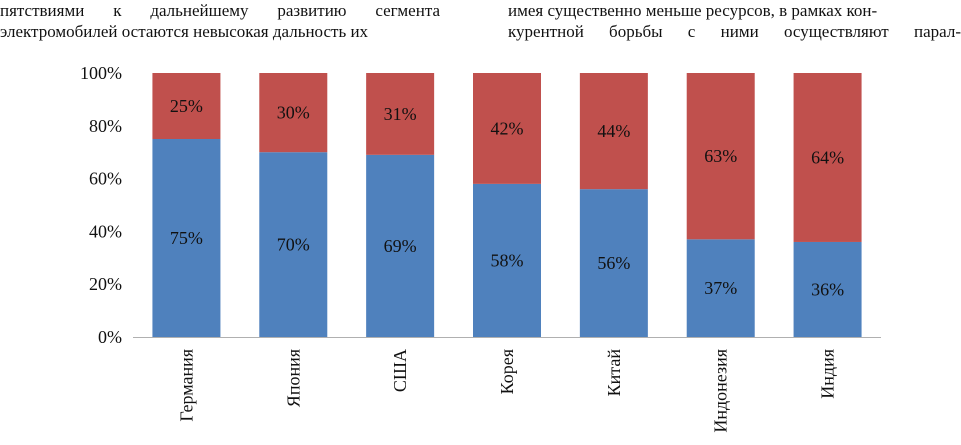  What do you see at coordinates (614, 373) in the screenshot?
I see `category-label: Китай` at bounding box center [614, 373].